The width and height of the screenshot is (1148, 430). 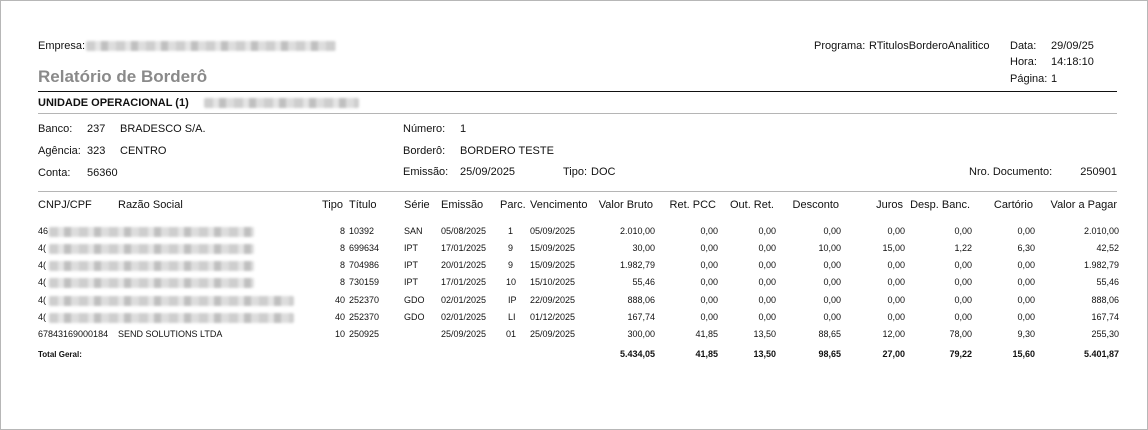 What do you see at coordinates (123, 76) in the screenshot?
I see `report-title: Relatório de Borderô` at bounding box center [123, 76].